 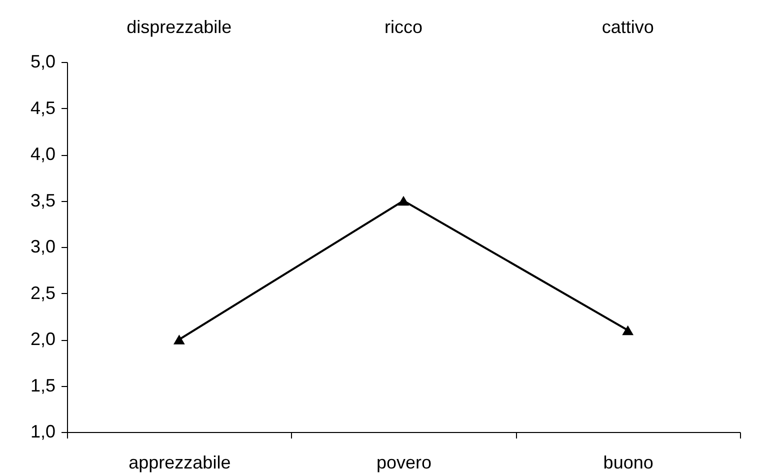 What do you see at coordinates (628, 27) in the screenshot?
I see `text: cattivo` at bounding box center [628, 27].